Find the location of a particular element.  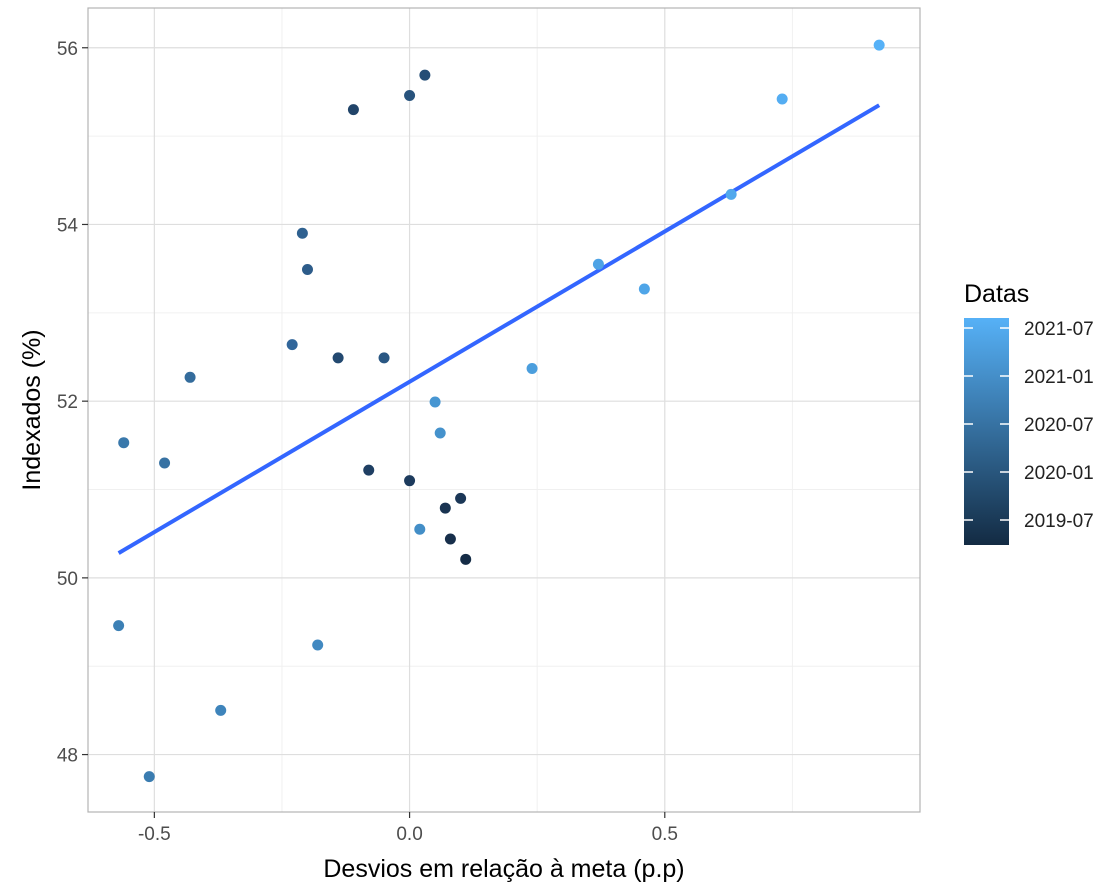

legend-label: 2021-07 is located at coordinates (1059, 329).